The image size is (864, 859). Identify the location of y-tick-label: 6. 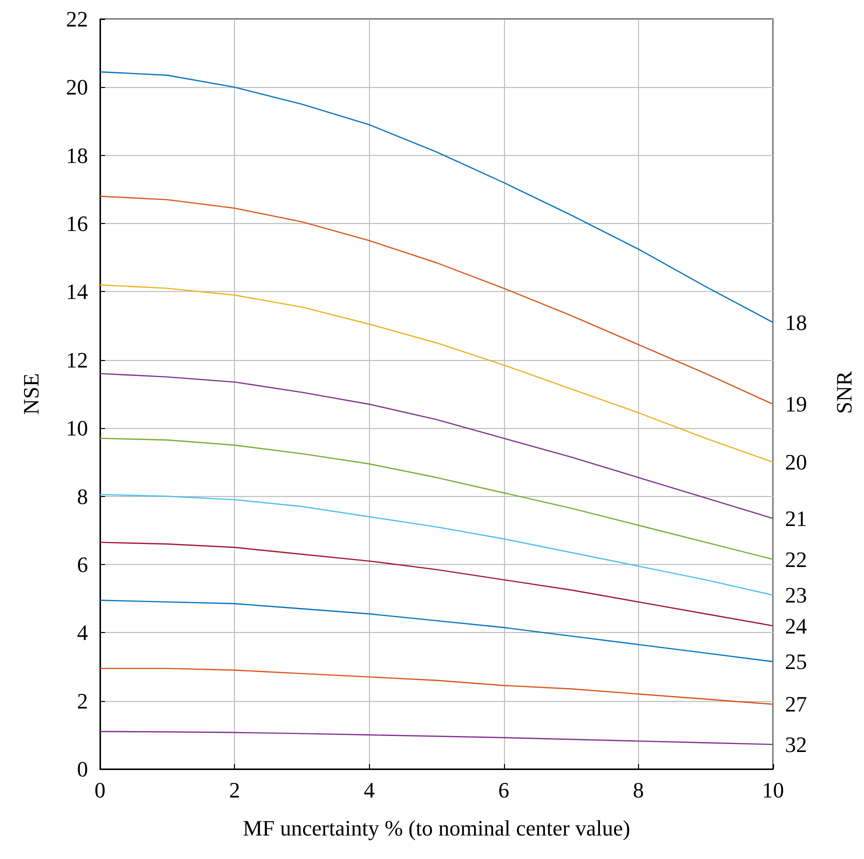
(82, 564).